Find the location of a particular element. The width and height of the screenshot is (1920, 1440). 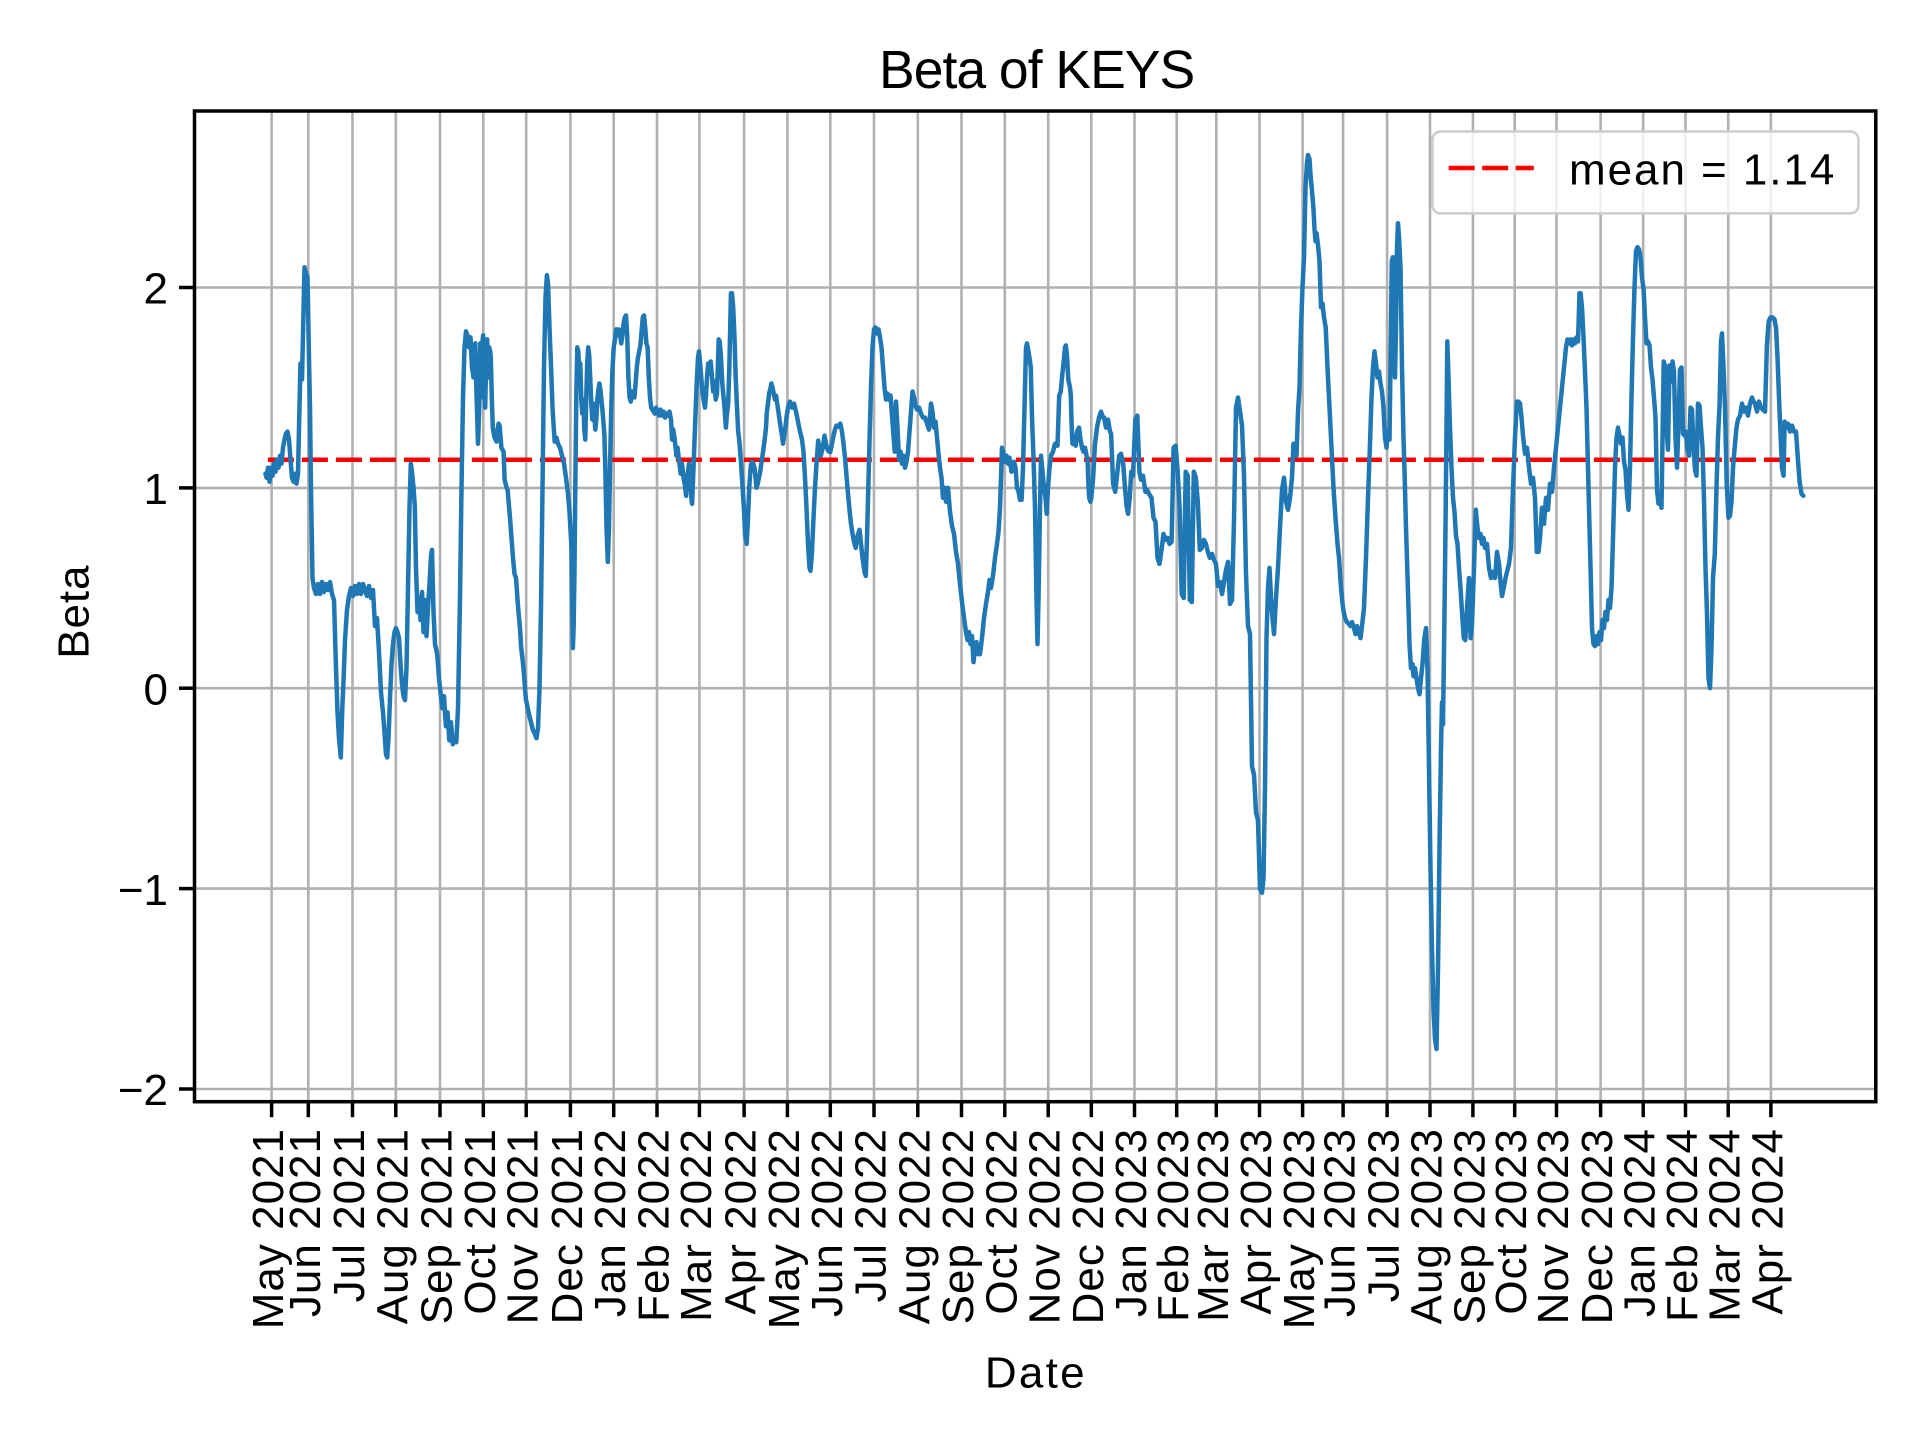

svg-text: May 2023 is located at coordinates (1299, 1228).